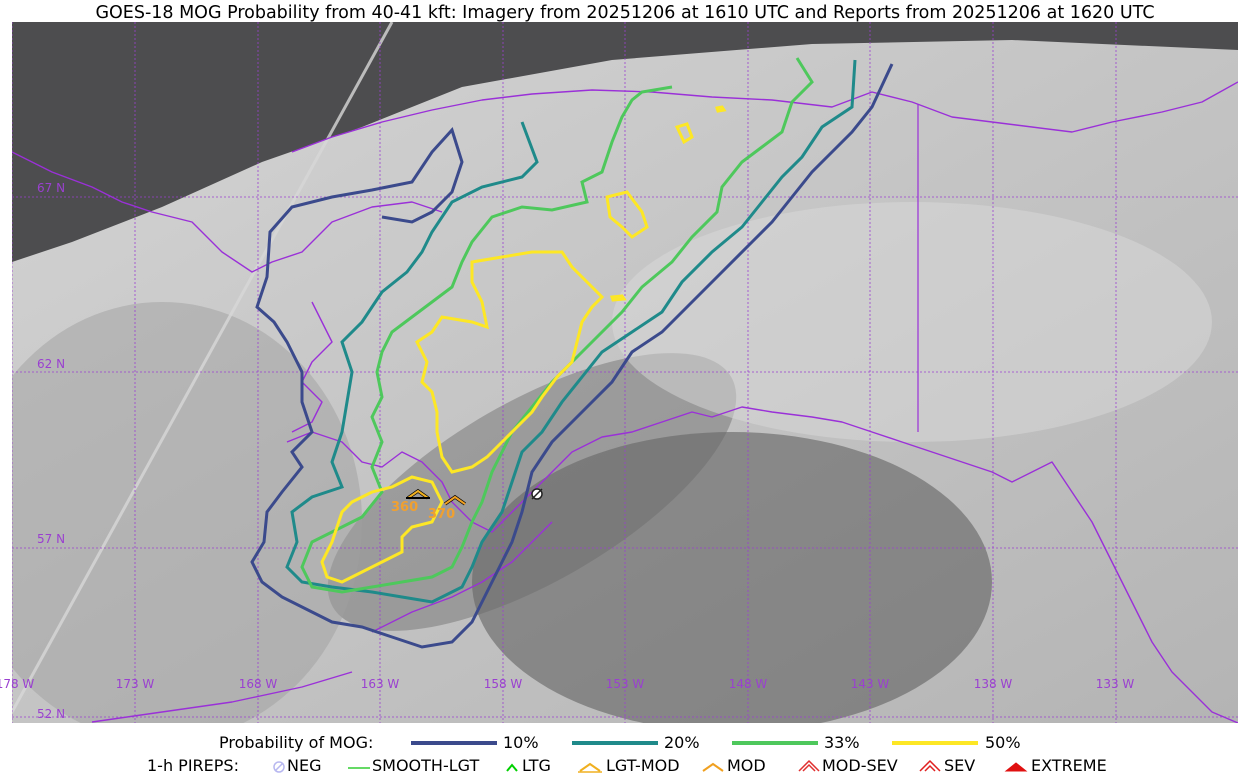 This screenshot has width=1250, height=782. What do you see at coordinates (442, 514) in the screenshot?
I see `report-altitude-label: 370` at bounding box center [442, 514].